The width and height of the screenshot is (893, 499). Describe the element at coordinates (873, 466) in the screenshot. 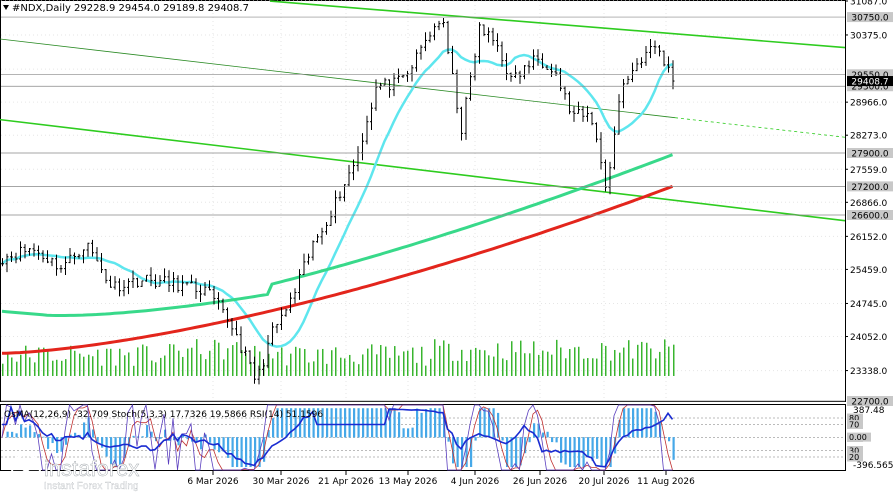

I see `osc-axis-label: -396.565` at that location.